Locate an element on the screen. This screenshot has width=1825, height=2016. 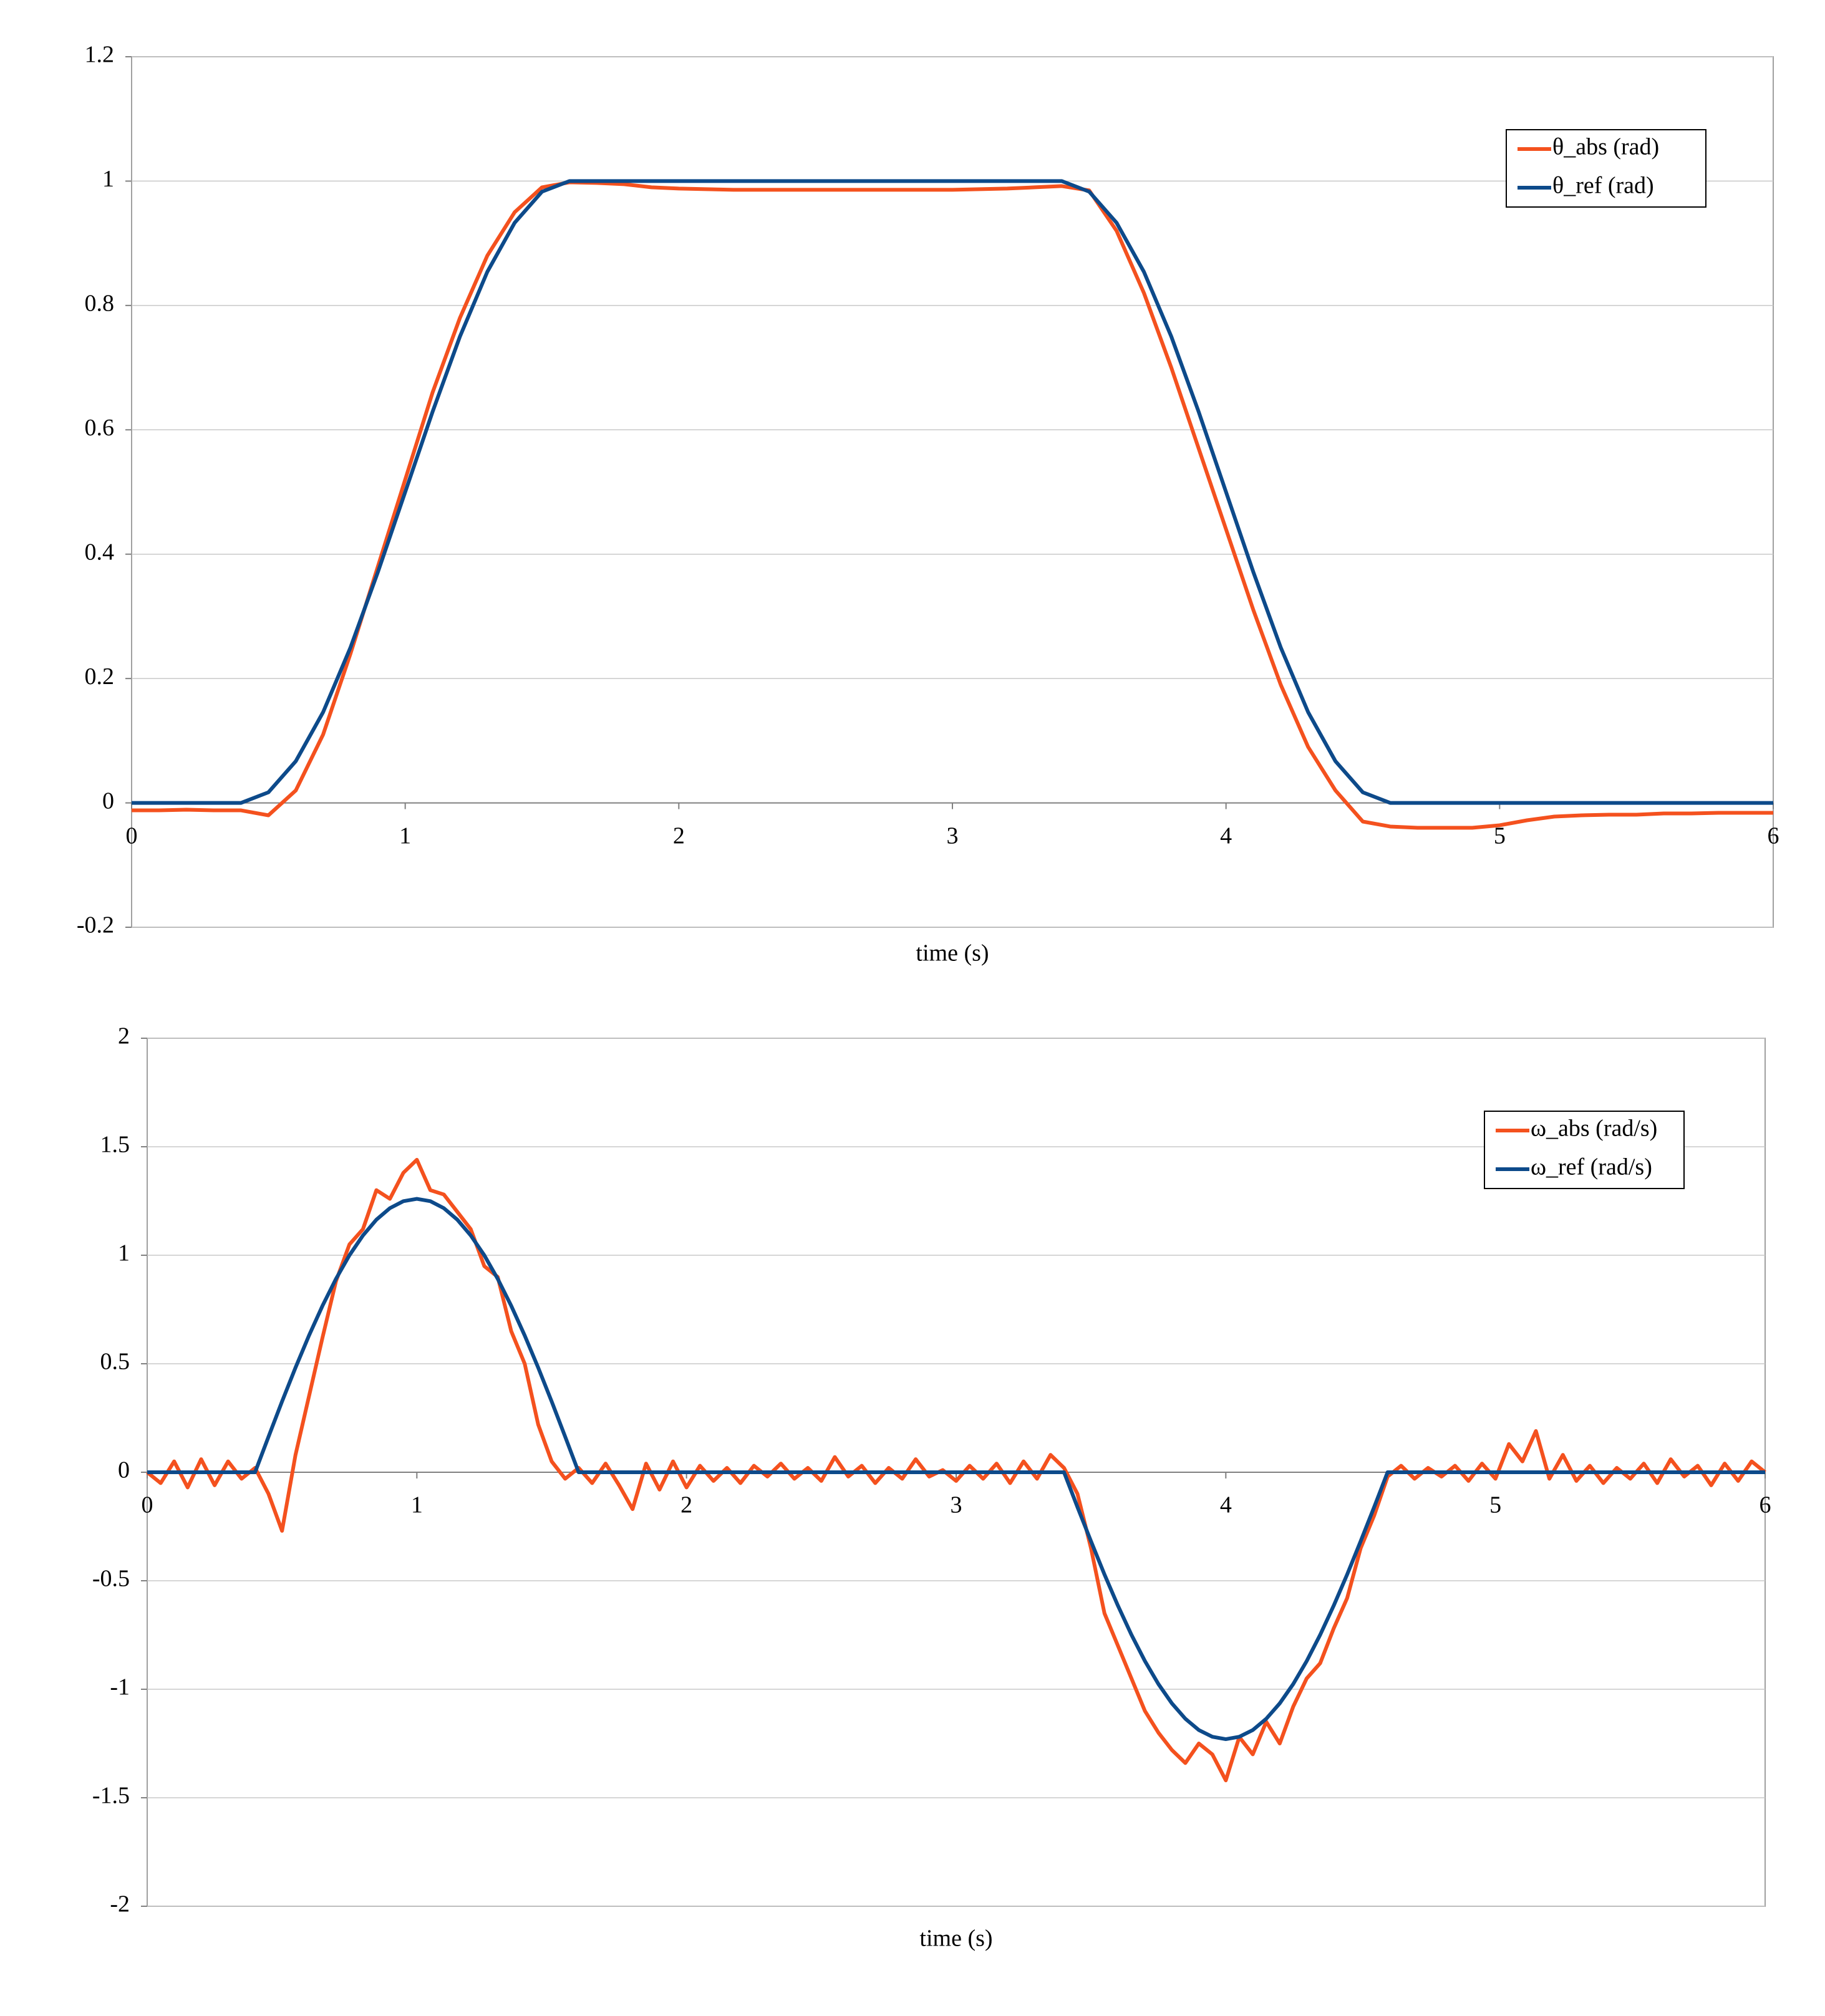
y-tick-label: 0.6 is located at coordinates (100, 428).